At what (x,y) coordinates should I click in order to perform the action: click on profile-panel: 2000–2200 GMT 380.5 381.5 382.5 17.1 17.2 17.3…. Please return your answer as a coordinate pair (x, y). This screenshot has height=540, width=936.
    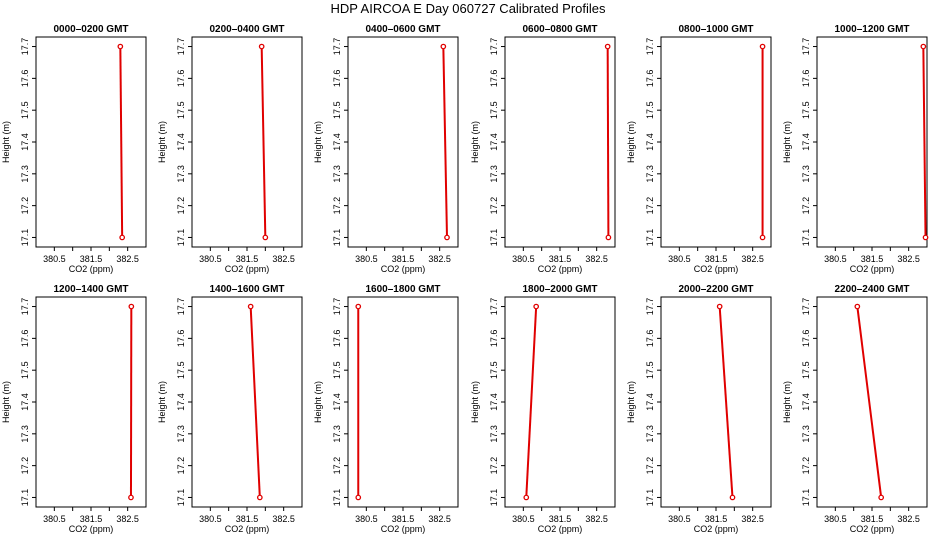
    Looking at the image, I should click on (699, 409).